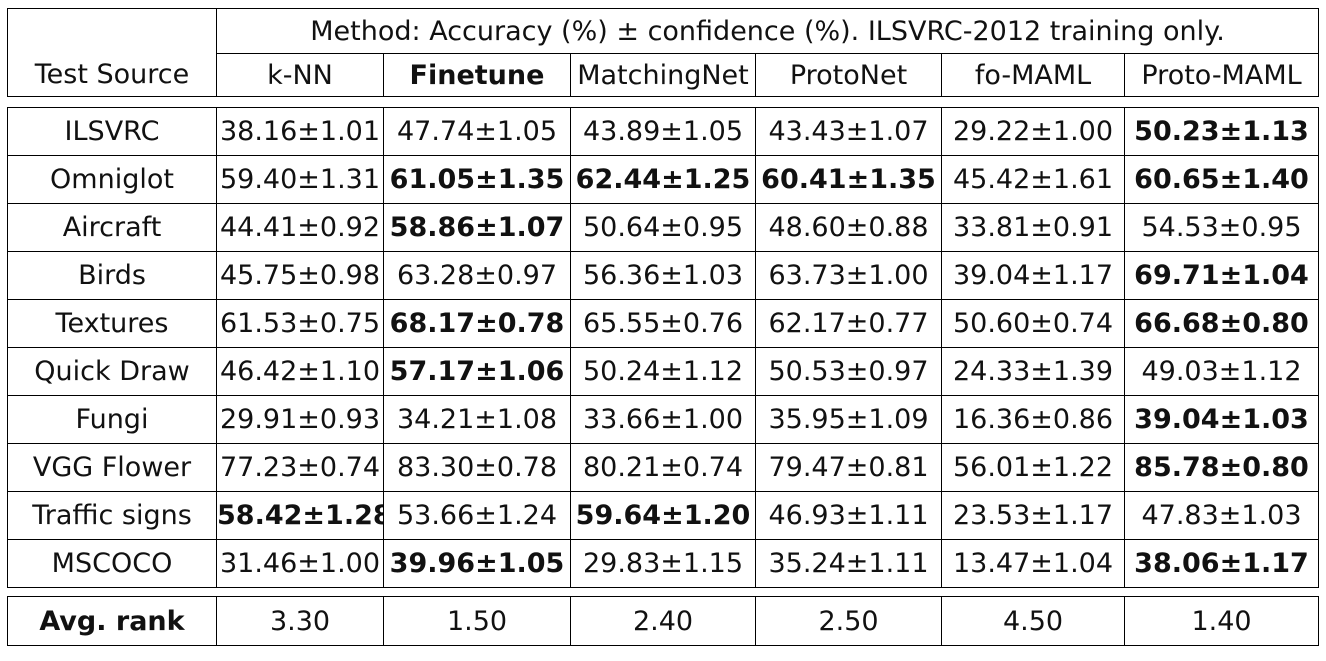 This screenshot has width=1326, height=661. Describe the element at coordinates (1221, 467) in the screenshot. I see `accuracy-cell: 85.78±0.80` at that location.